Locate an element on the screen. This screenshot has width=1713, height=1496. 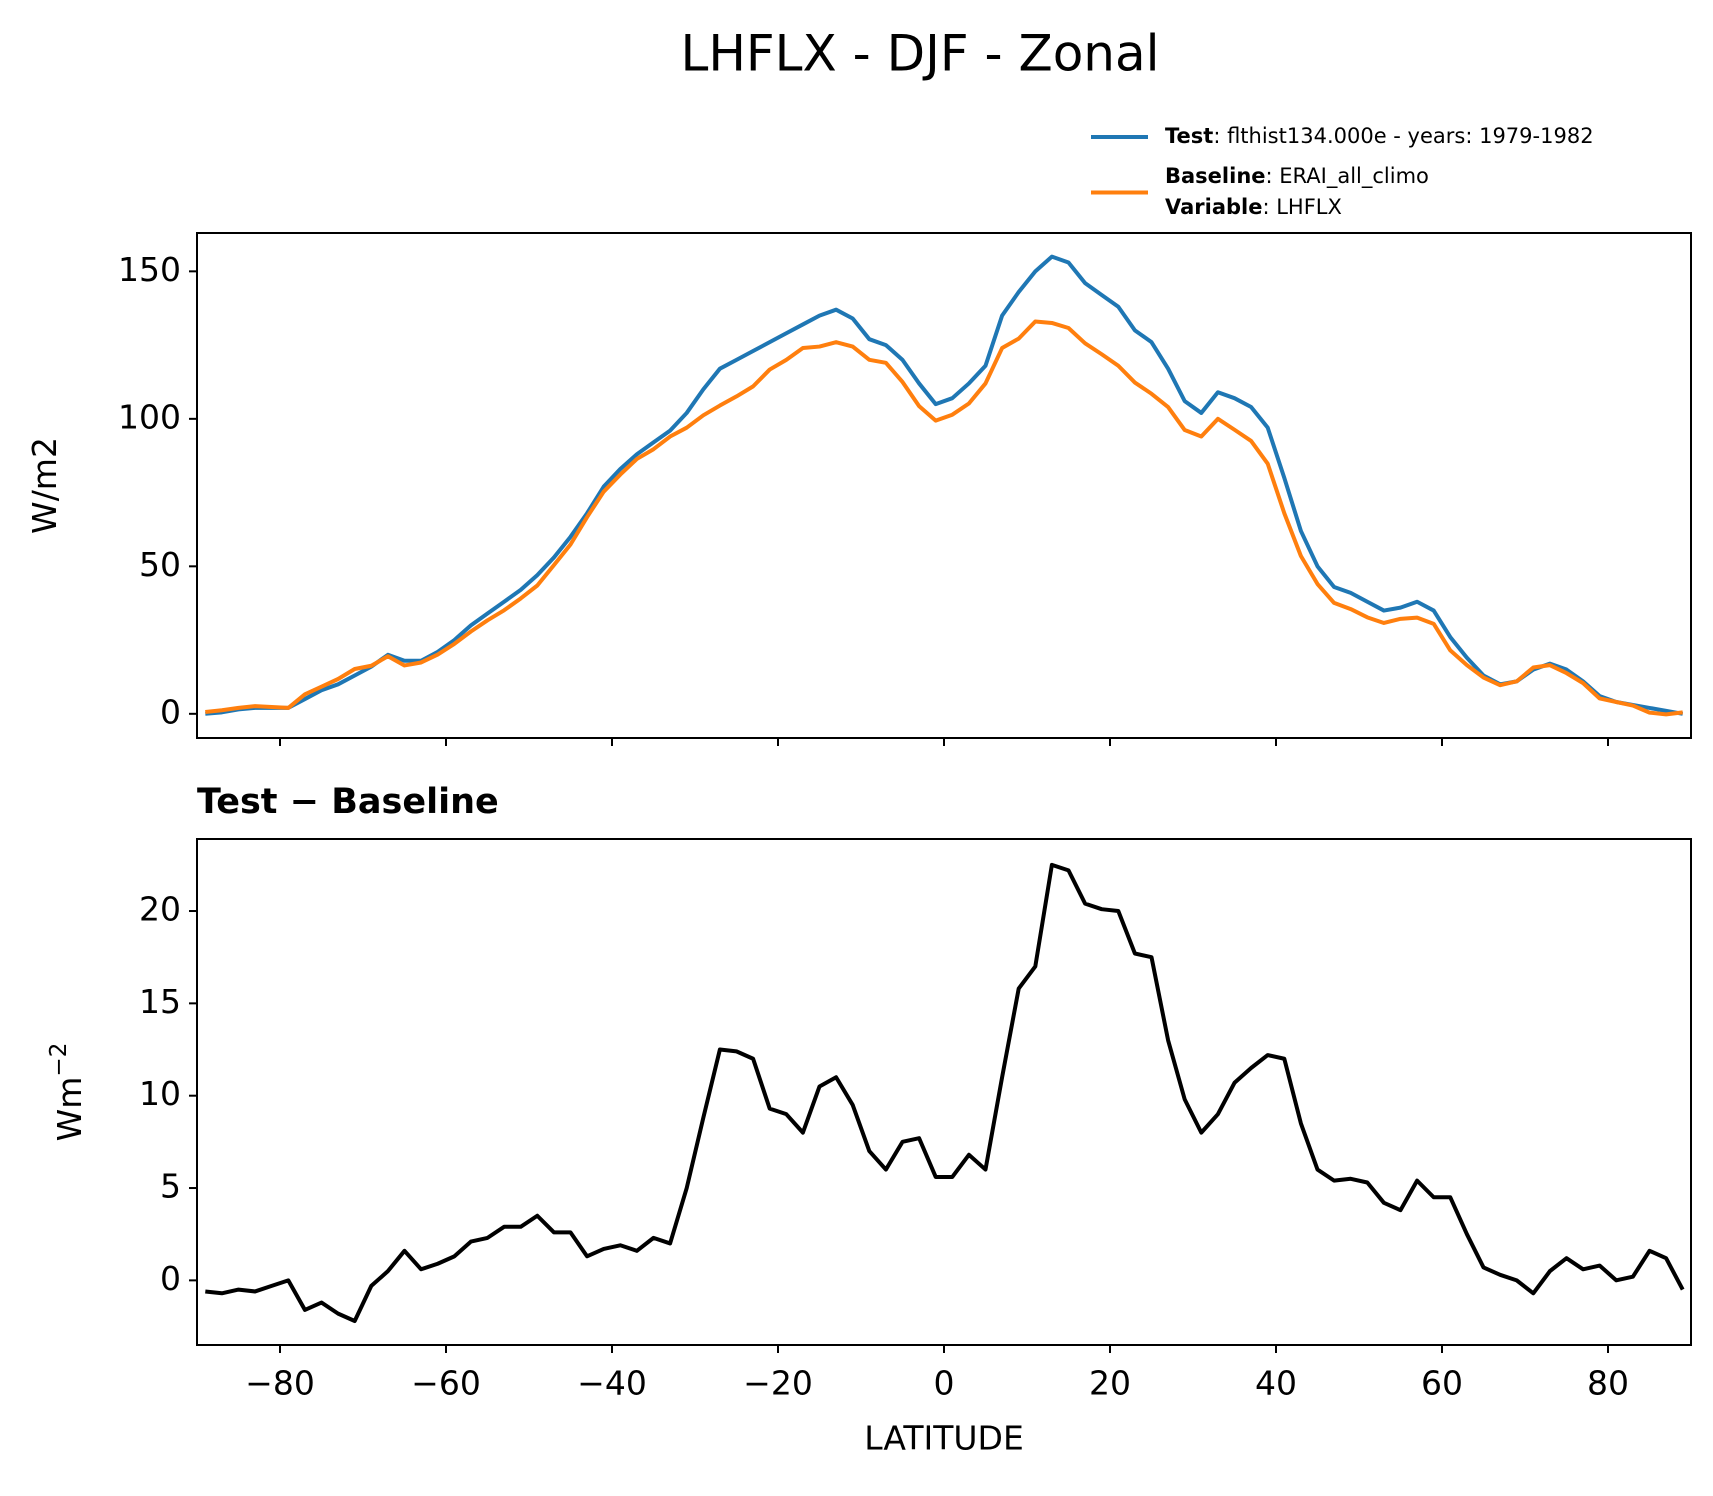
subplot-title: Test − Baseline is located at coordinates (348, 802).